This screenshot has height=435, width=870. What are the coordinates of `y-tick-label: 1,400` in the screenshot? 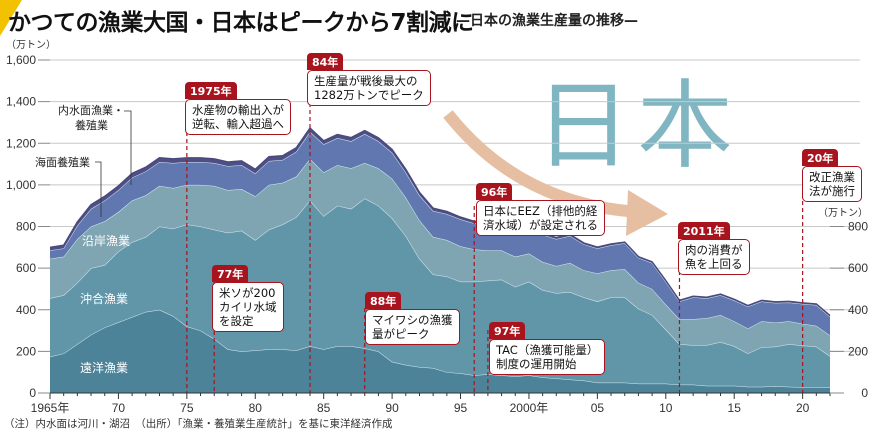 It's located at (21, 102).